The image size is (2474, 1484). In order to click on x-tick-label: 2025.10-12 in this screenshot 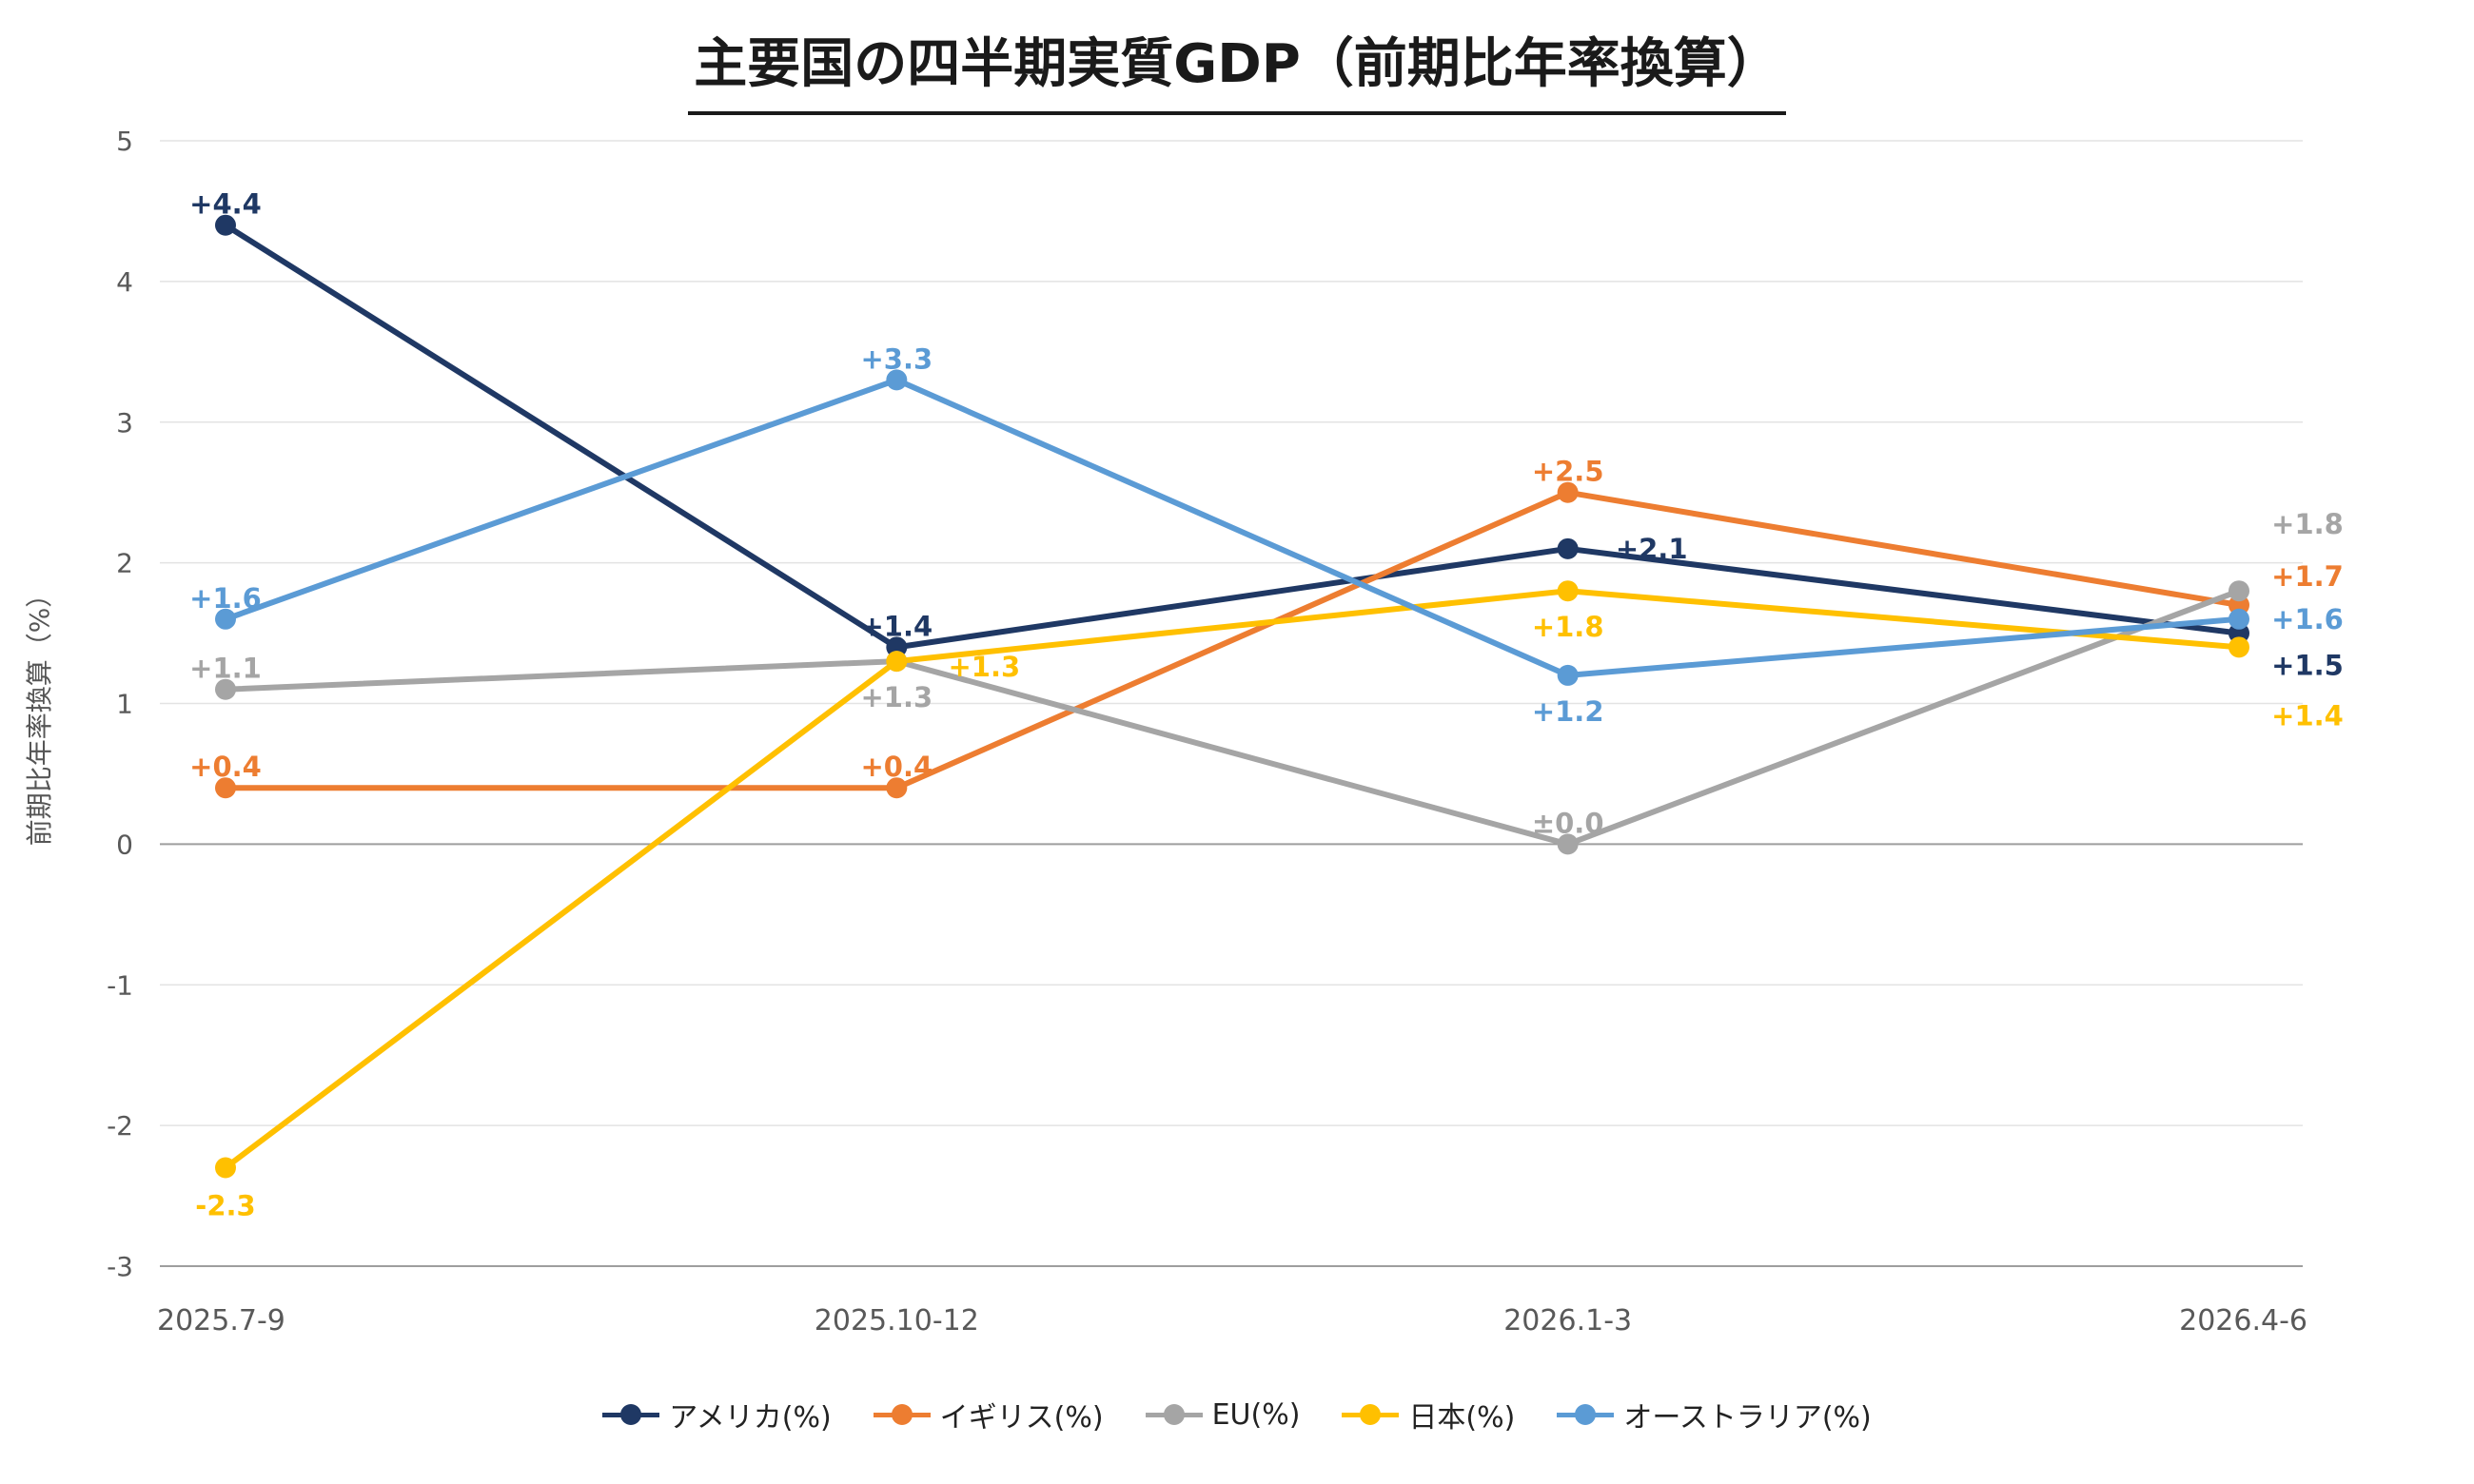, I will do `click(897, 1321)`.